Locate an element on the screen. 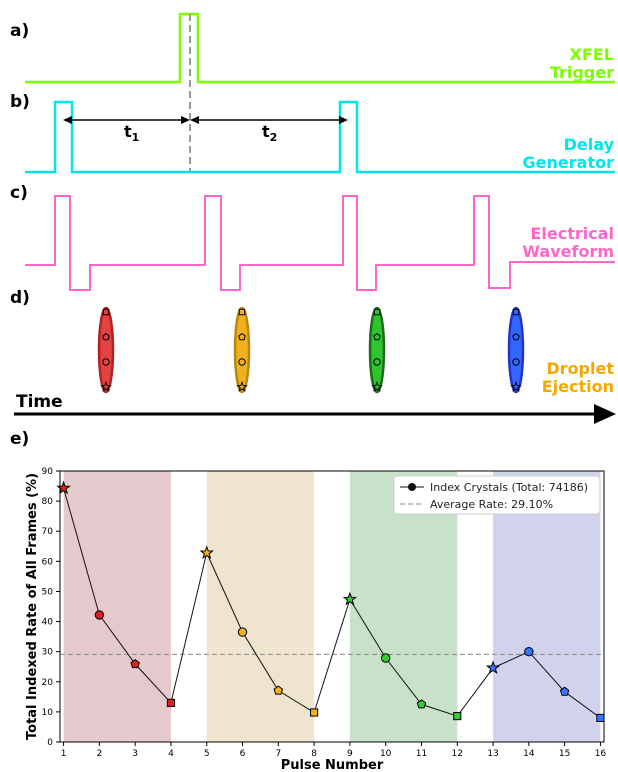 Image resolution: width=618 pixels, height=772 pixels. t1-arrow-head-left is located at coordinates (67, 120).